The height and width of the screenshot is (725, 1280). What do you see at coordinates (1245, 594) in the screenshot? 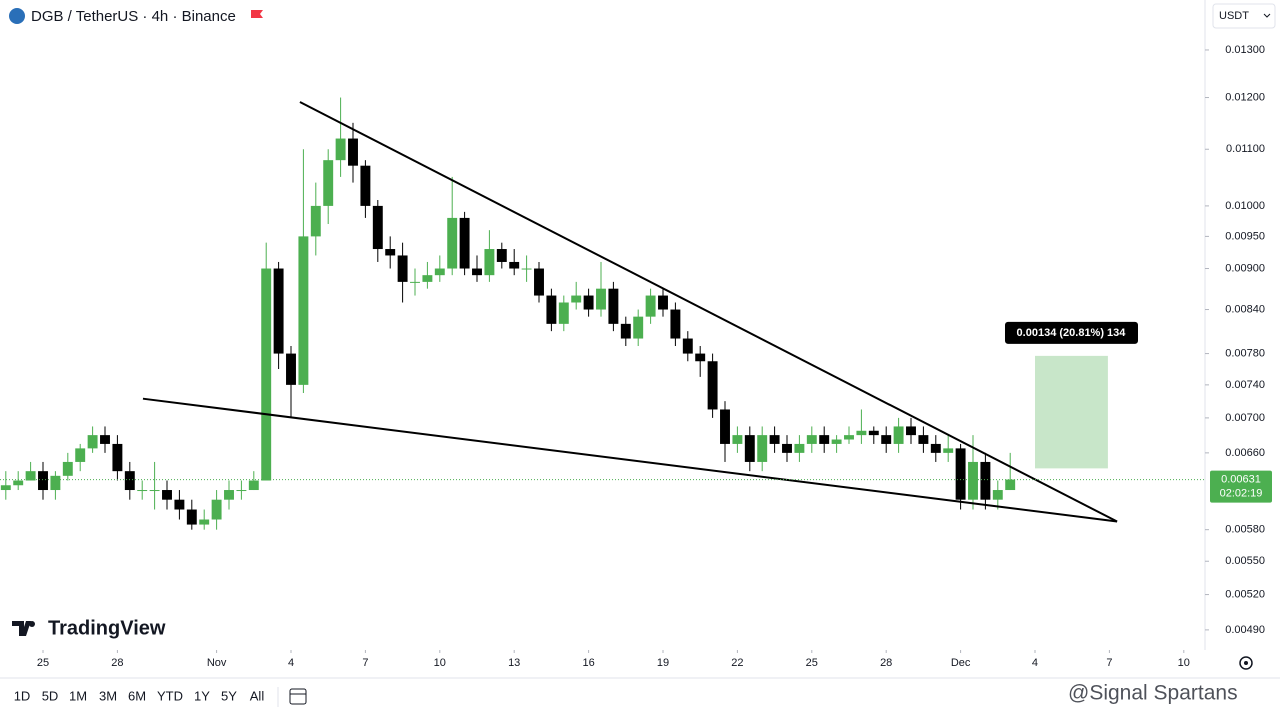
I see `y-tick-label: 0.00520` at bounding box center [1245, 594].